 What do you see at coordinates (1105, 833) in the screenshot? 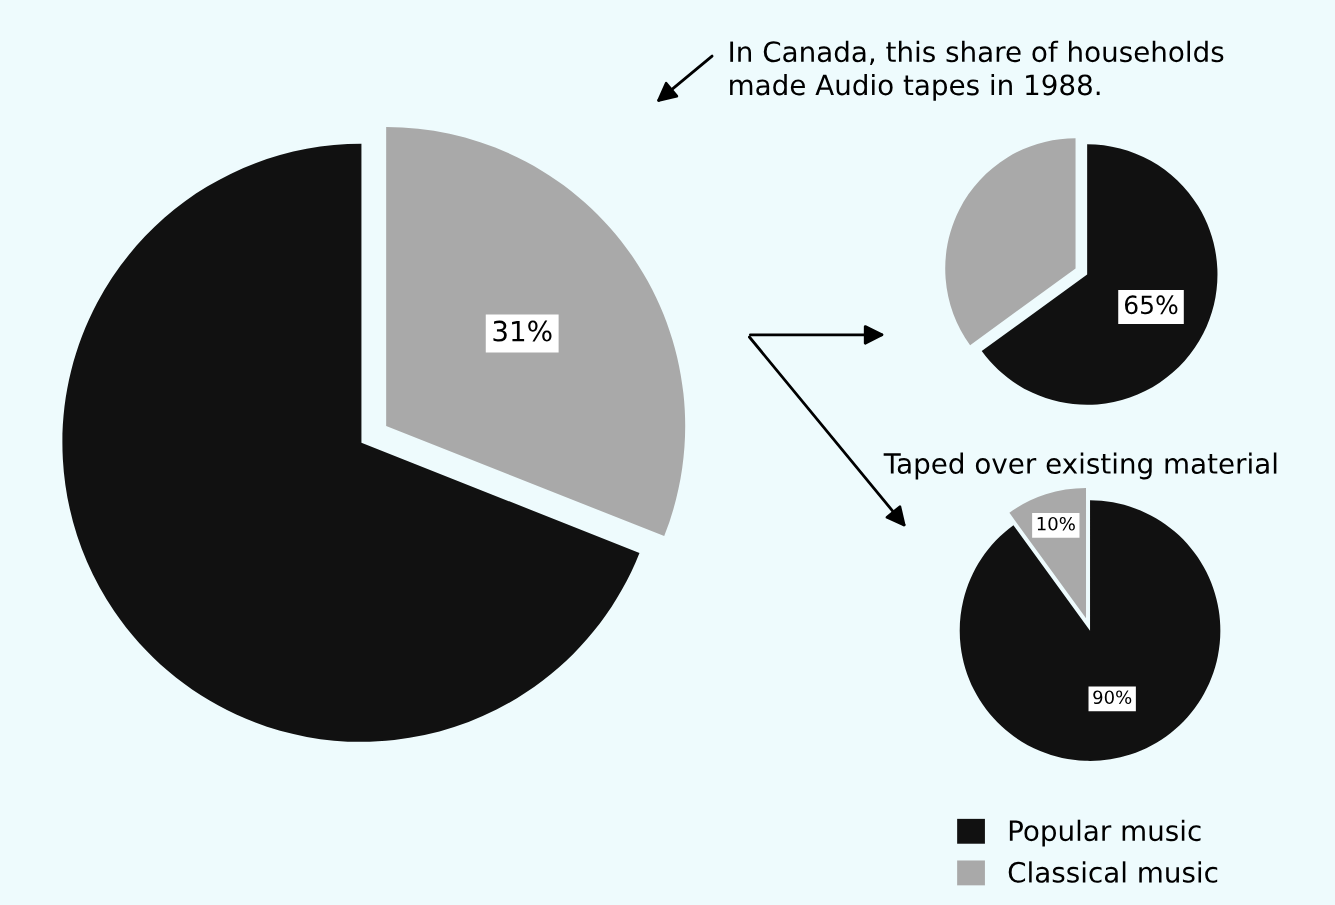
I see `legend-label: Popular music` at bounding box center [1105, 833].